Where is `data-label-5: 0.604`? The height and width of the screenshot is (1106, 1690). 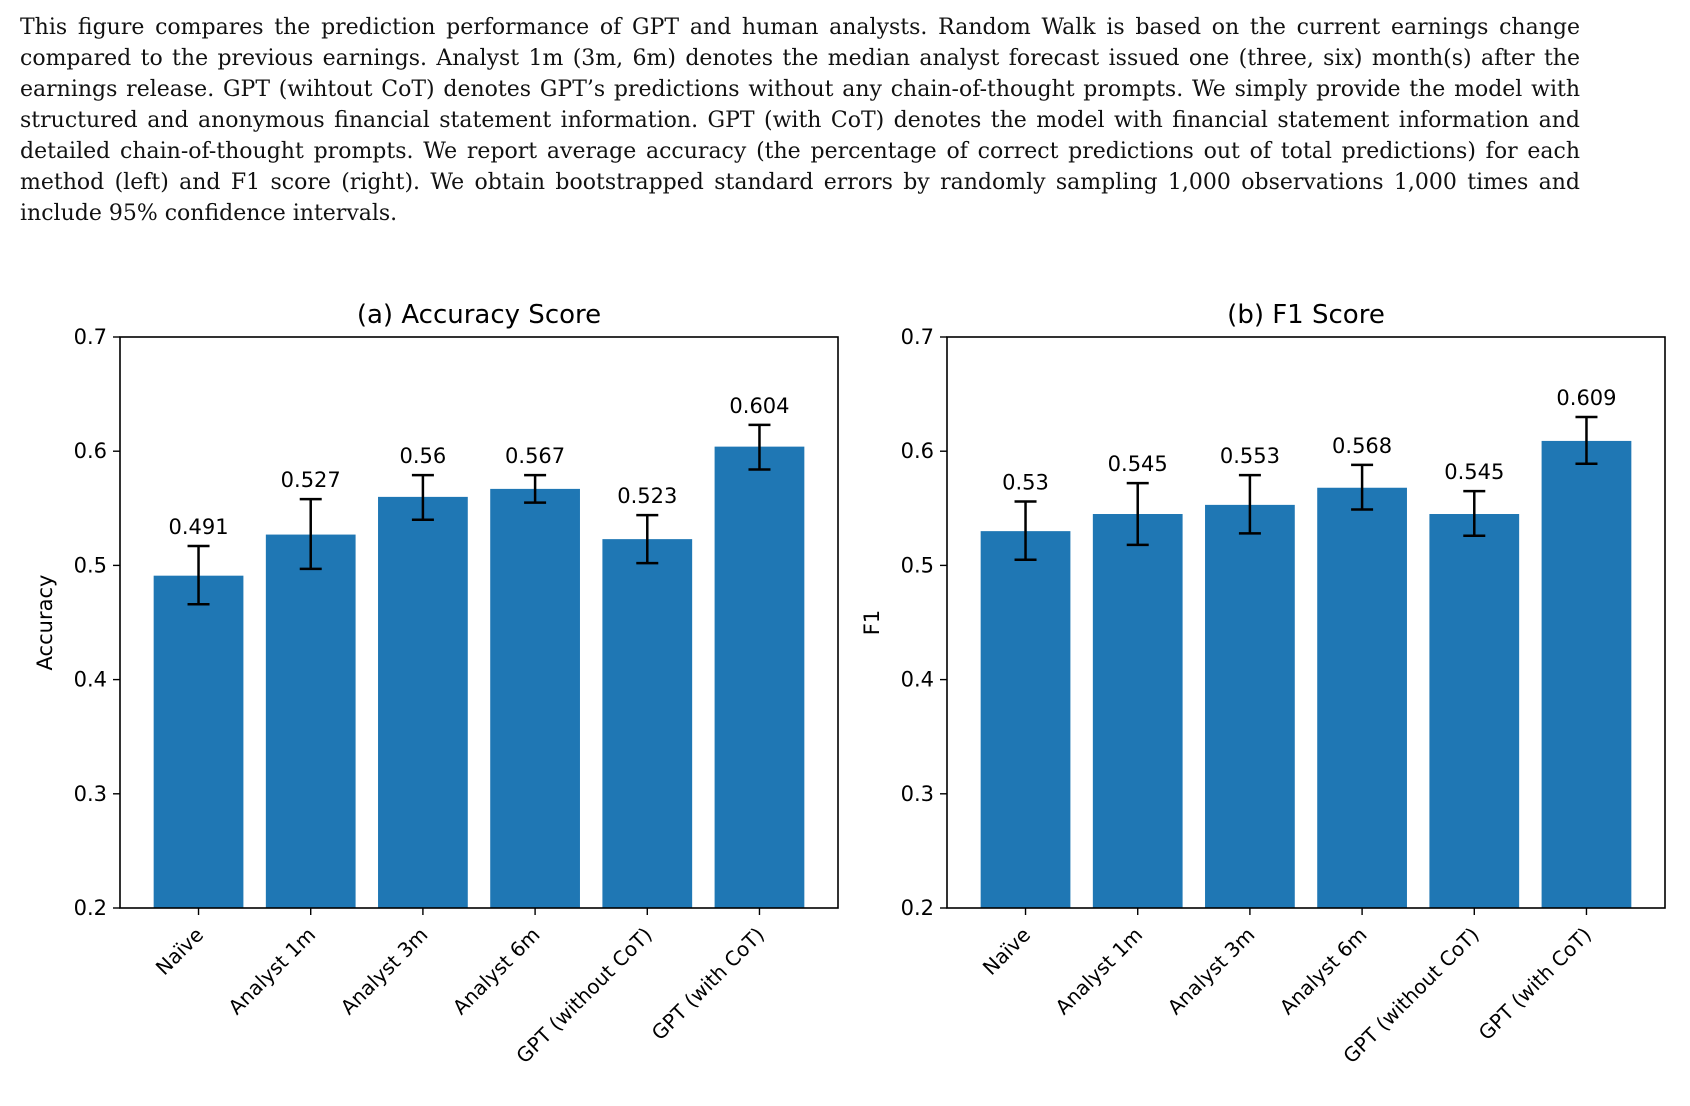 data-label-5: 0.604 is located at coordinates (759, 406).